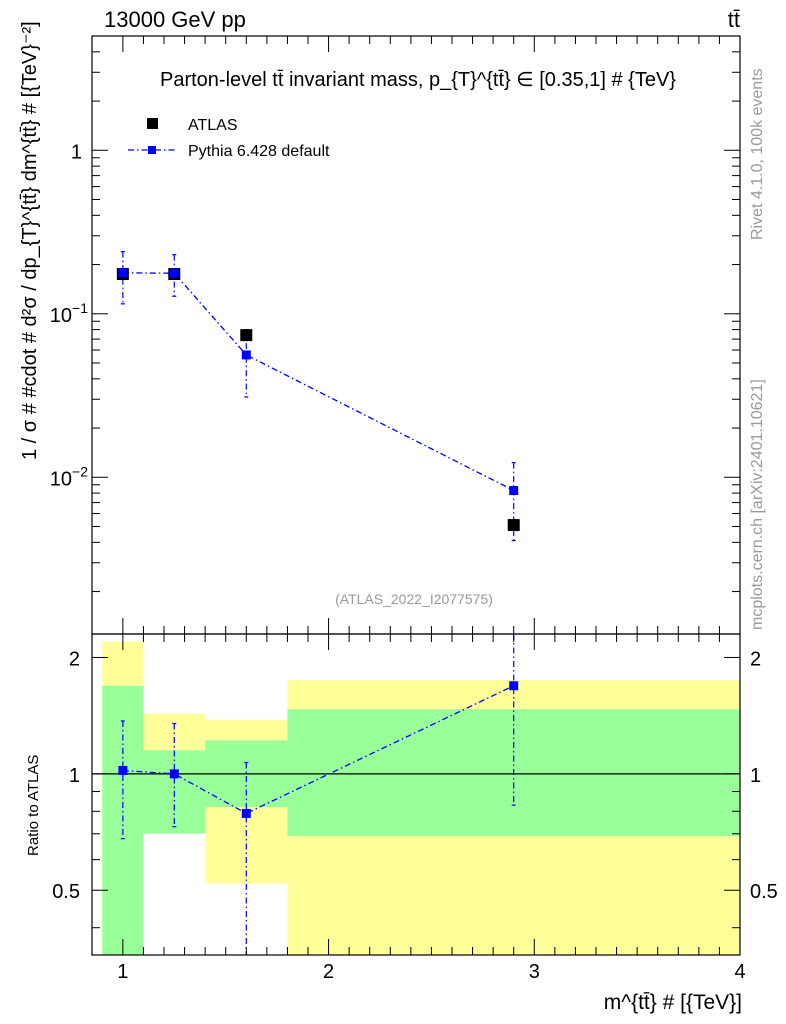  What do you see at coordinates (757, 154) in the screenshot?
I see `rivet-label: Rivet 4.1.0, 100k events` at bounding box center [757, 154].